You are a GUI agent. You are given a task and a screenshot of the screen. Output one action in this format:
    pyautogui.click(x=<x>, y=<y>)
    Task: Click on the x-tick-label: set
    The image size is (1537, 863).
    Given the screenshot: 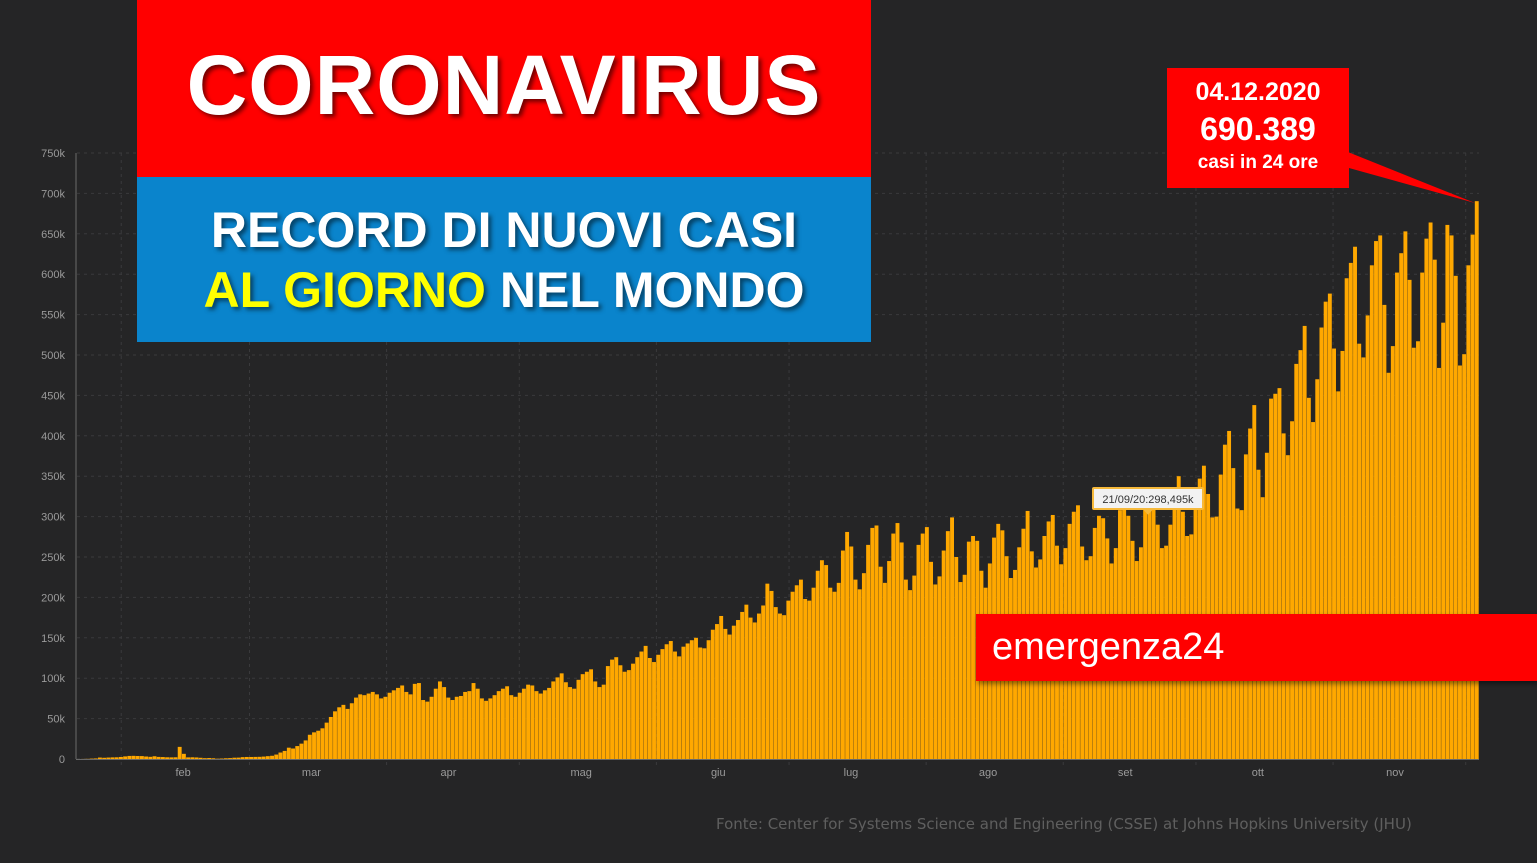 What is the action you would take?
    pyautogui.click(x=1125, y=773)
    